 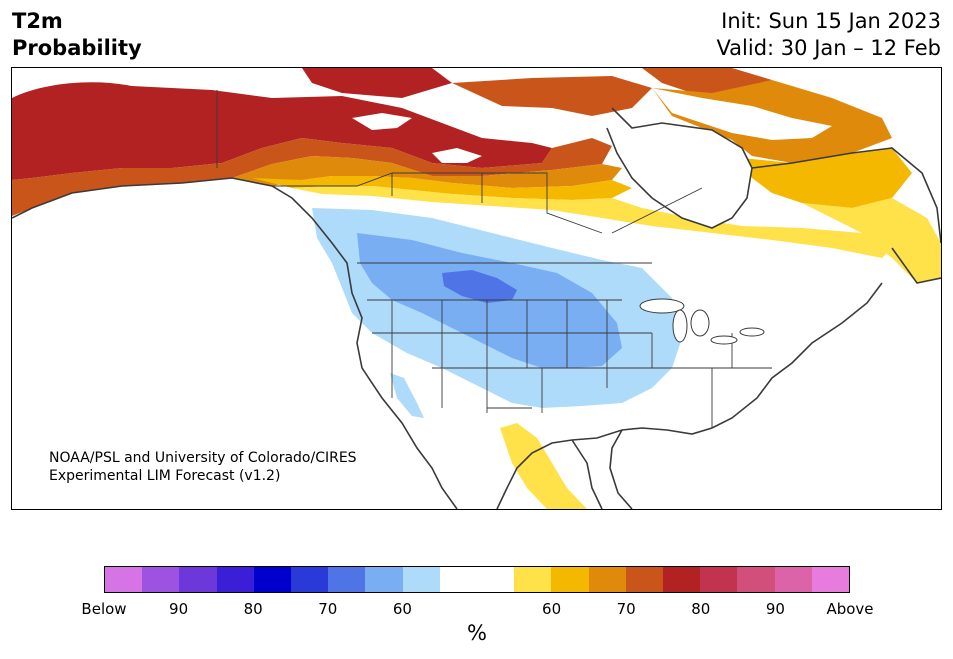 I want to click on probability-colorbar, so click(x=477, y=579).